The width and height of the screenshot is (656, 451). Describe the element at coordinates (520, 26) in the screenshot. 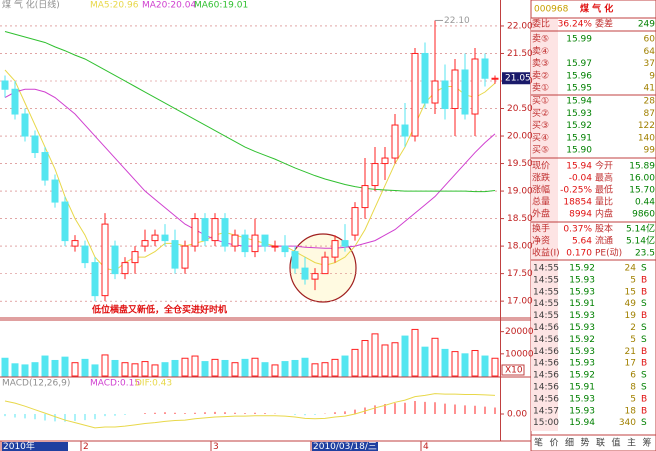

I see `y-tick-label: 22.00` at that location.